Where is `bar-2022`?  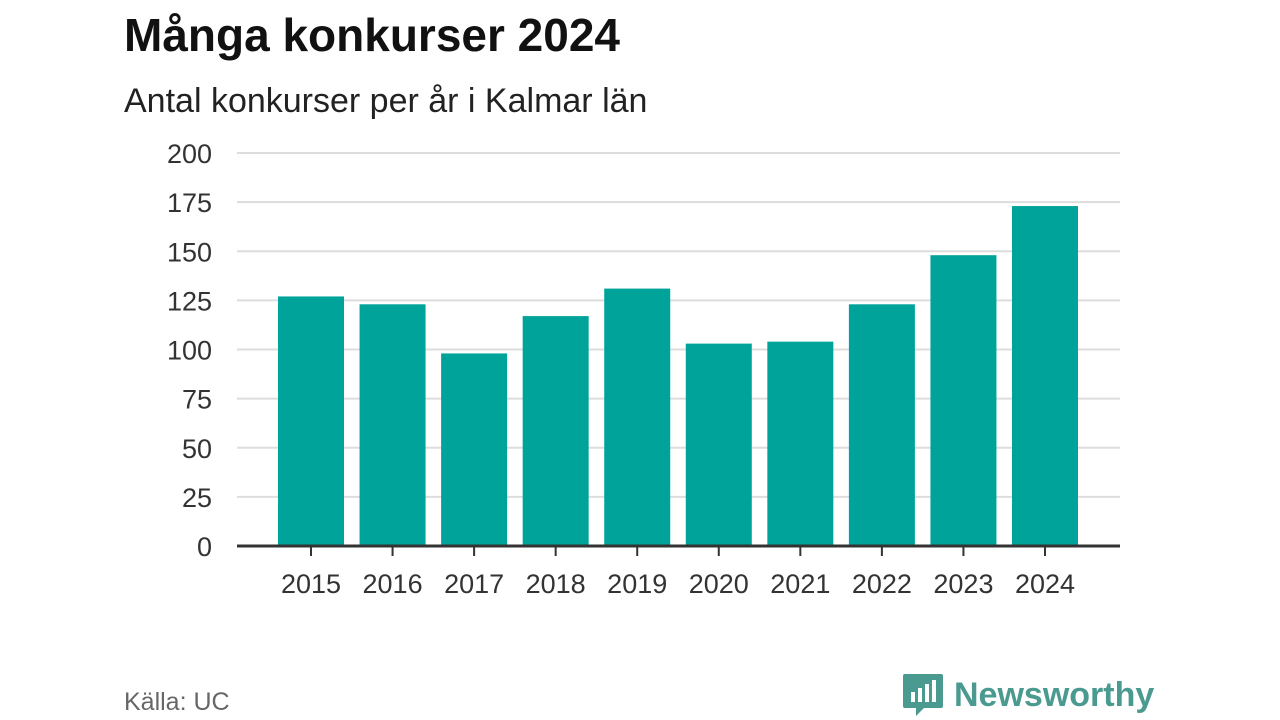 bar-2022 is located at coordinates (881, 425).